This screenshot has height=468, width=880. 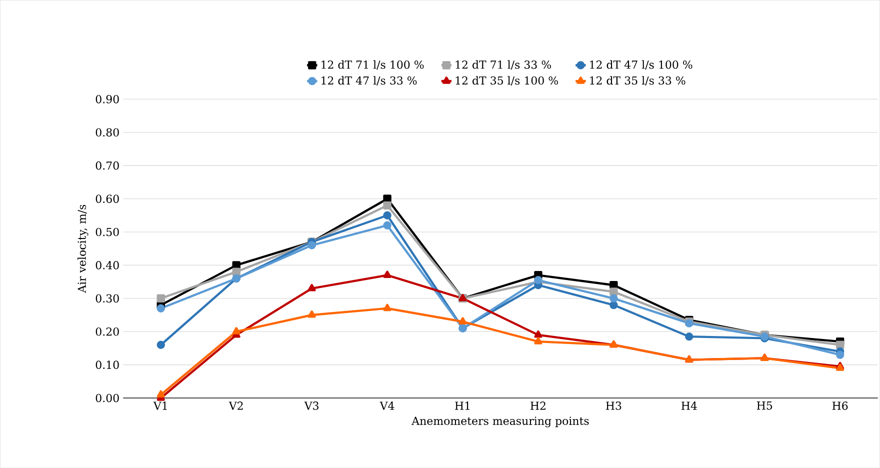 I want to click on y-tick-label: 0.70, so click(x=107, y=165).